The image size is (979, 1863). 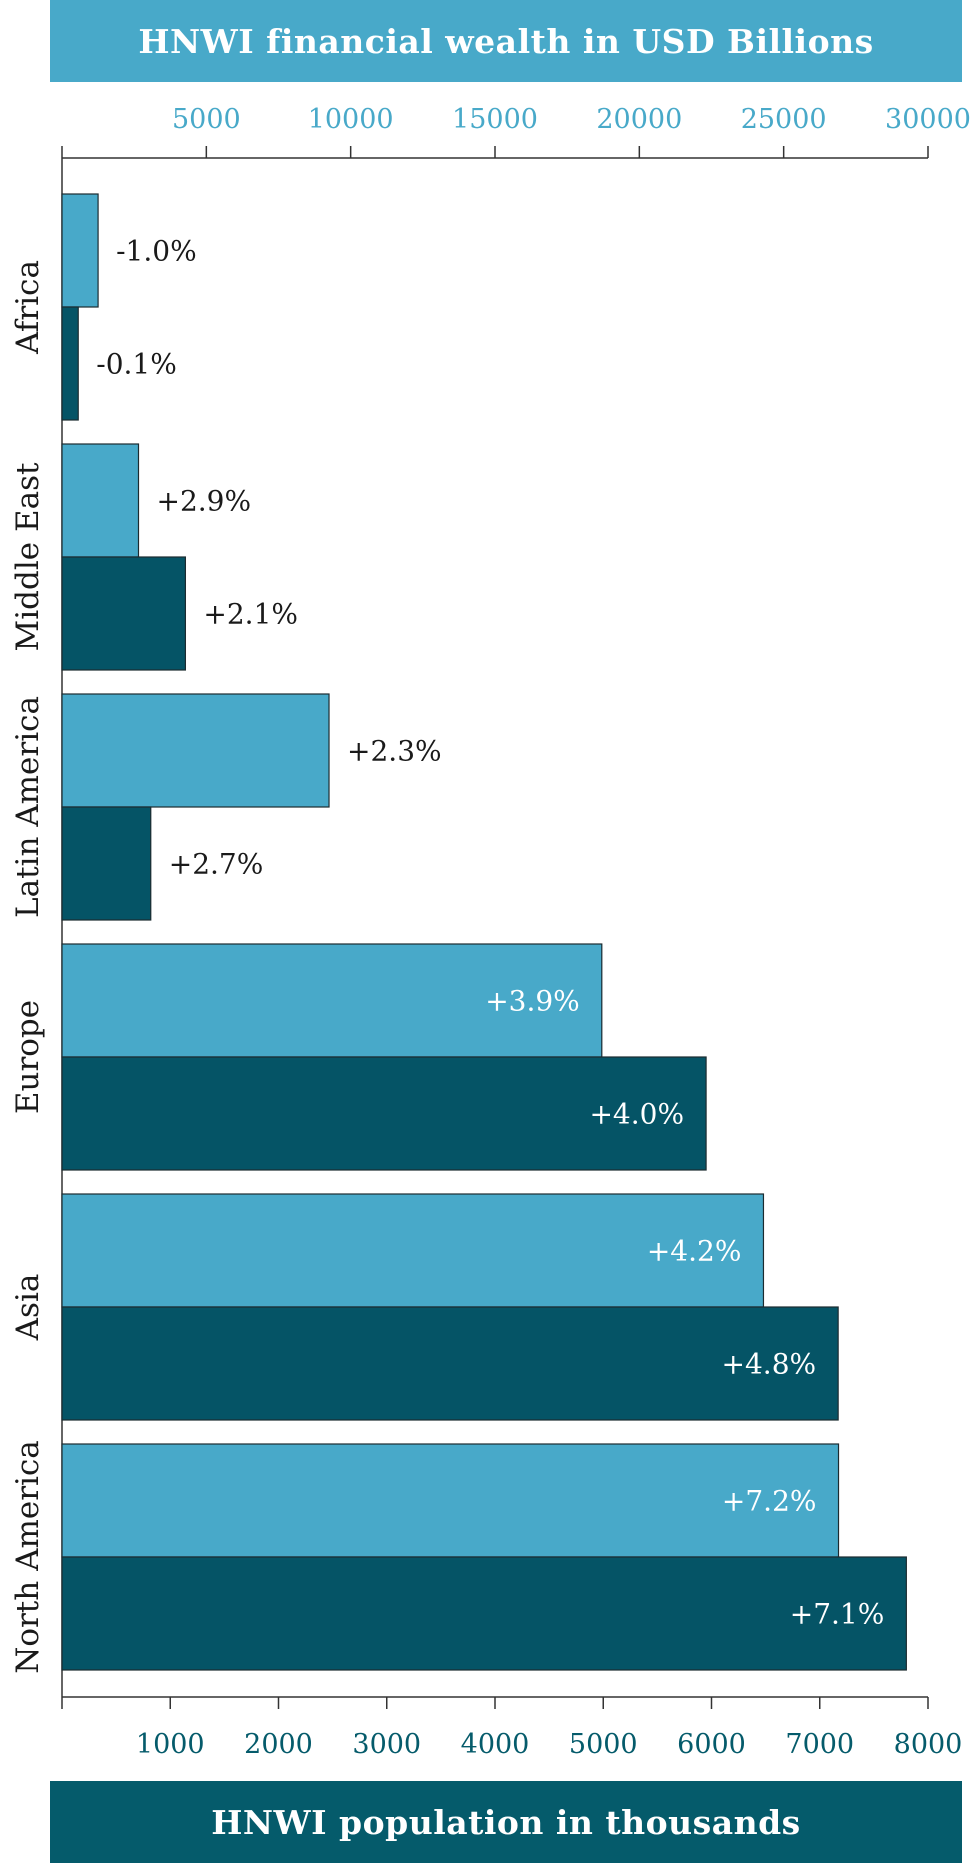 What do you see at coordinates (278, 1744) in the screenshot?
I see `bottom-axis-tick-label: 2000` at bounding box center [278, 1744].